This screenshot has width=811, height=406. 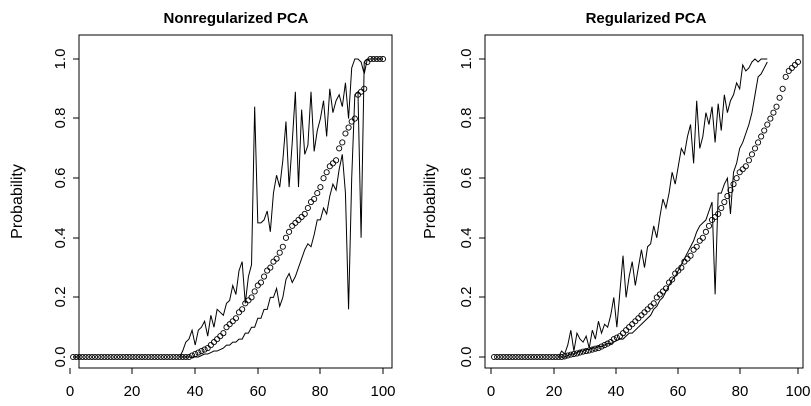 I want to click on x-tick-label: 40, so click(x=195, y=391).